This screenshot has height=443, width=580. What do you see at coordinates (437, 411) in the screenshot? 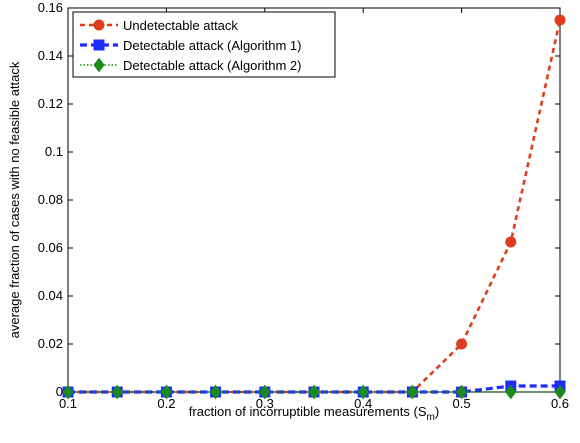
I see `x-axis-label-suffix: )` at bounding box center [437, 411].